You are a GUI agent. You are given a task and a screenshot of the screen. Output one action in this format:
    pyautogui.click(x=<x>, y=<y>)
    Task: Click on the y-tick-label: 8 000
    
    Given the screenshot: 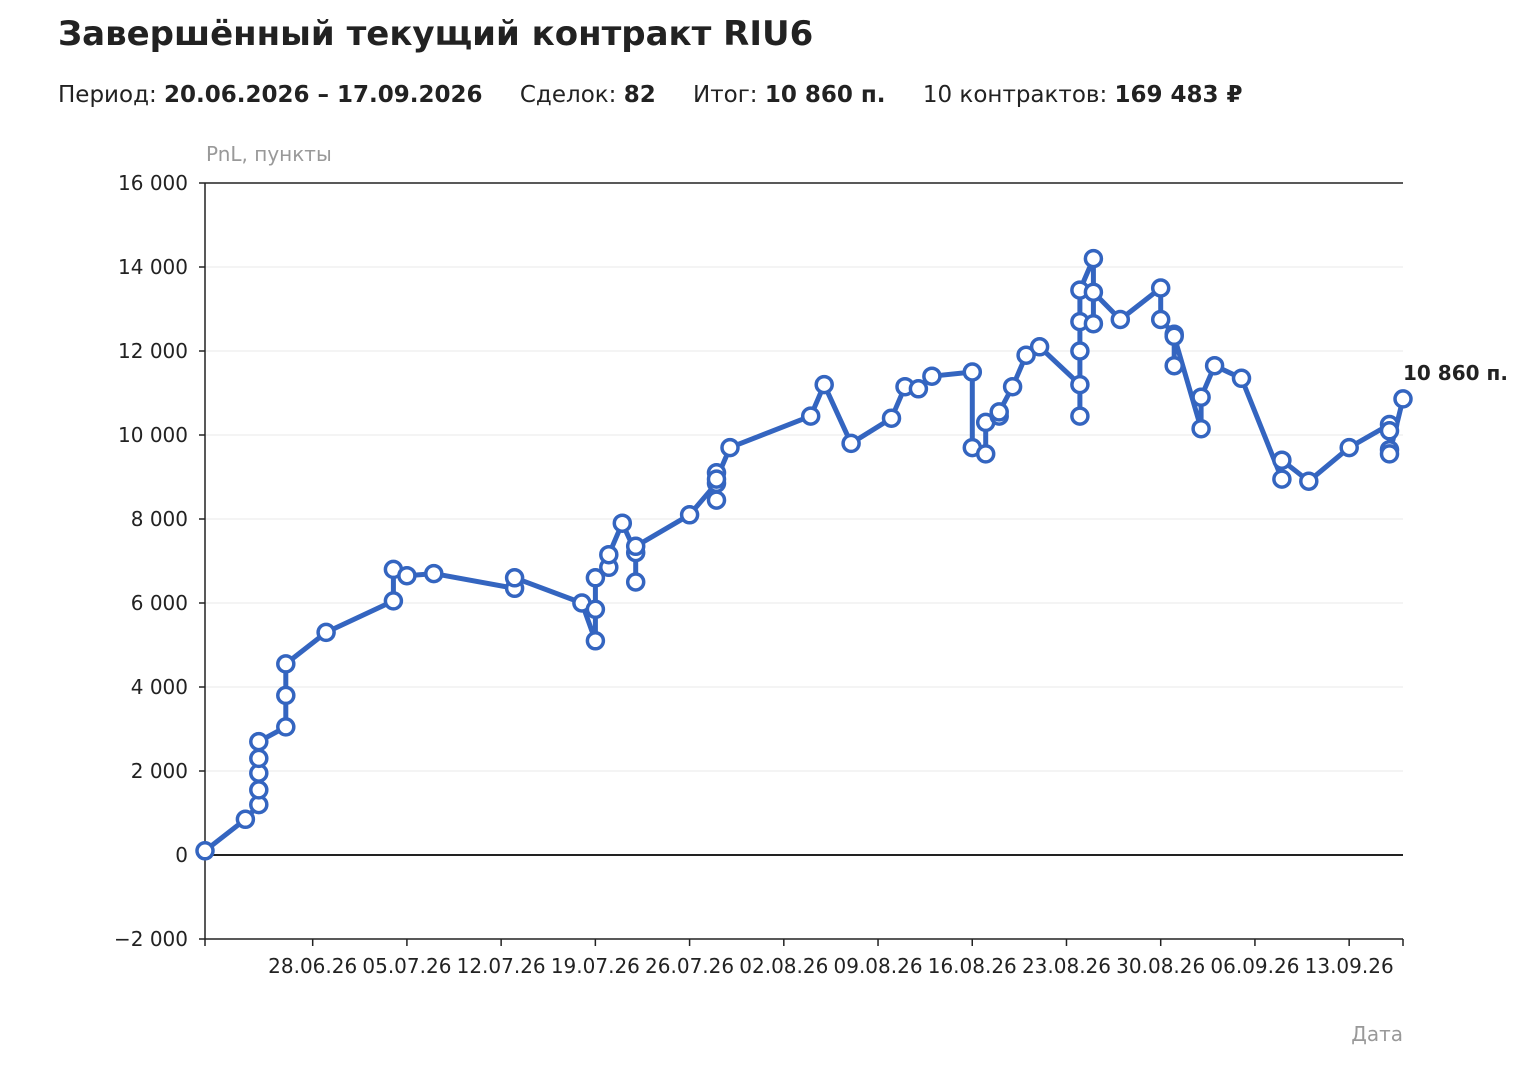 What is the action you would take?
    pyautogui.click(x=159, y=519)
    